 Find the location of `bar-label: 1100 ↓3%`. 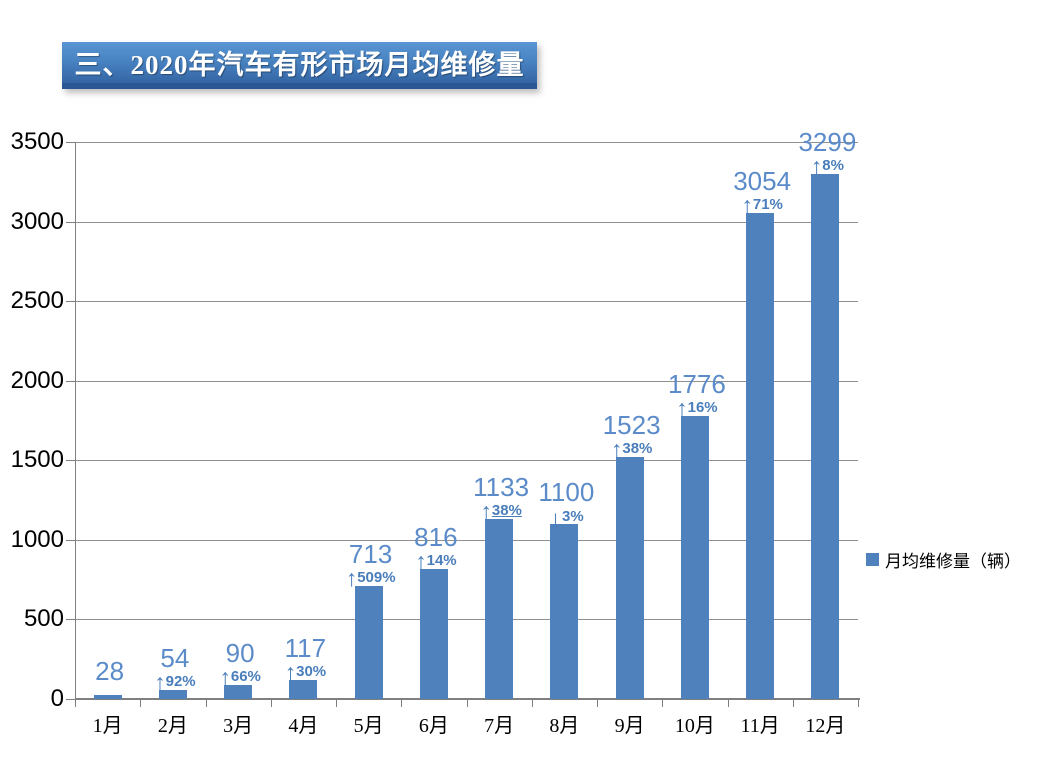

bar-label: 1100 ↓3% is located at coordinates (566, 504).